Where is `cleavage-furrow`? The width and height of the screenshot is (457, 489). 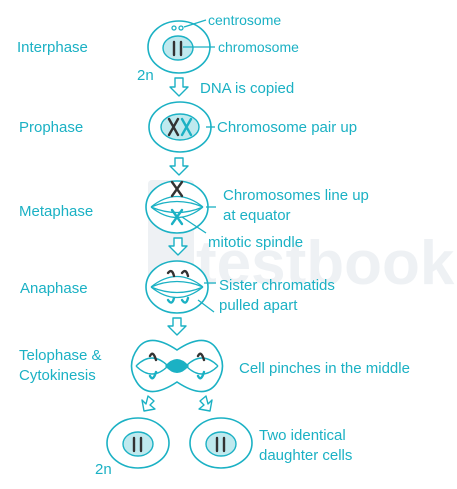
cleavage-furrow is located at coordinates (177, 366).